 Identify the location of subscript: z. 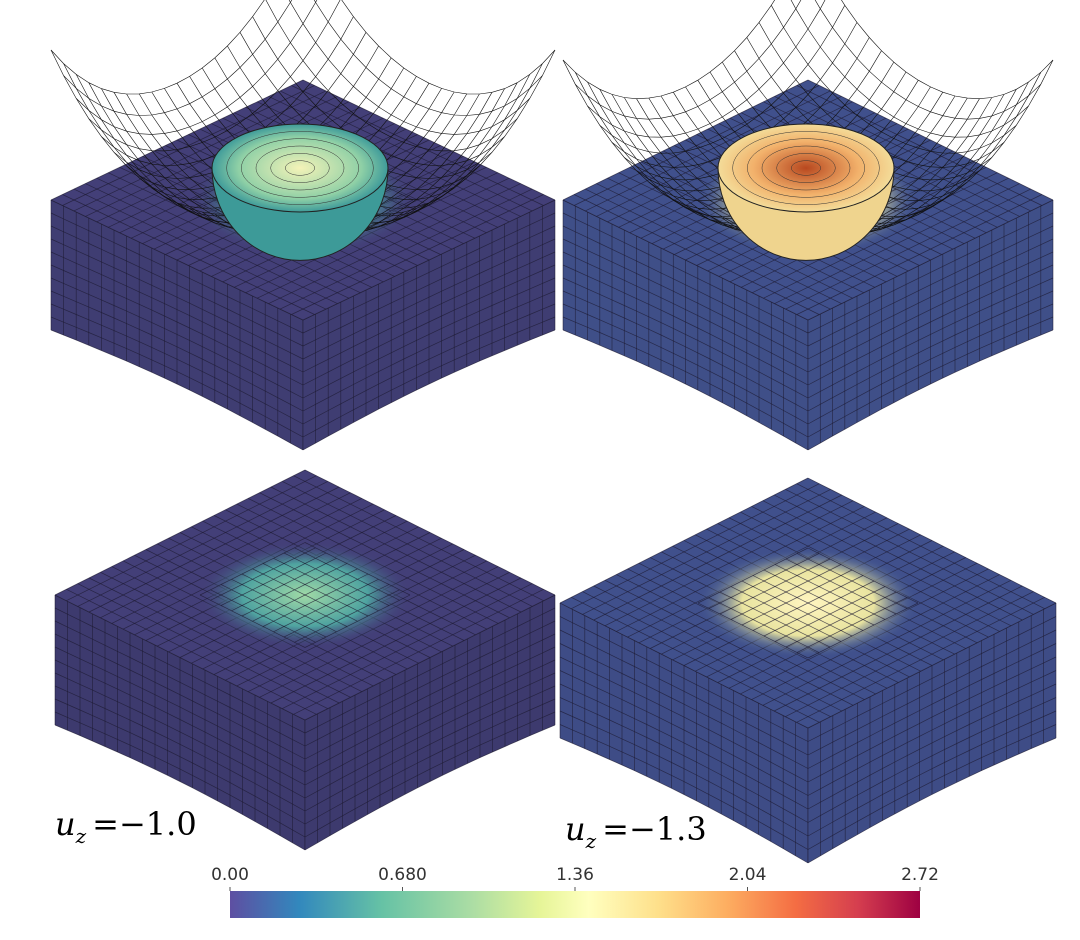
(591, 841).